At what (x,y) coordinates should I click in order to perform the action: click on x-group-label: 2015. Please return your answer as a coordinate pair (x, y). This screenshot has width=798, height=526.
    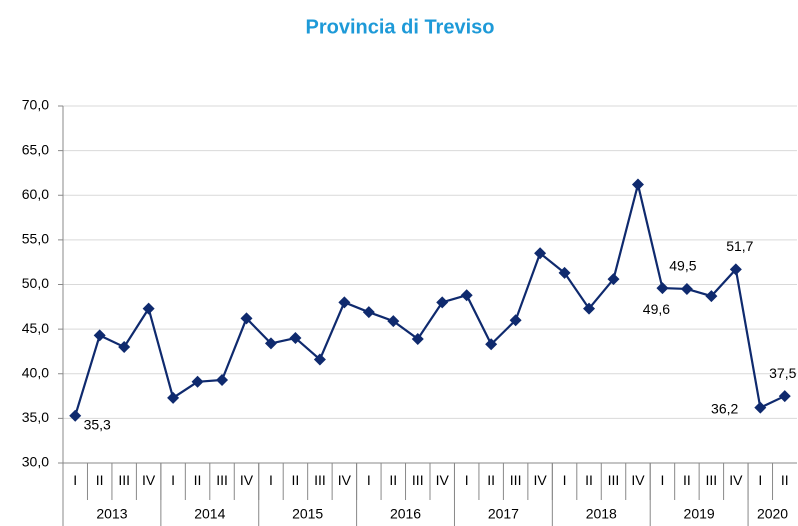
    Looking at the image, I should click on (307, 514).